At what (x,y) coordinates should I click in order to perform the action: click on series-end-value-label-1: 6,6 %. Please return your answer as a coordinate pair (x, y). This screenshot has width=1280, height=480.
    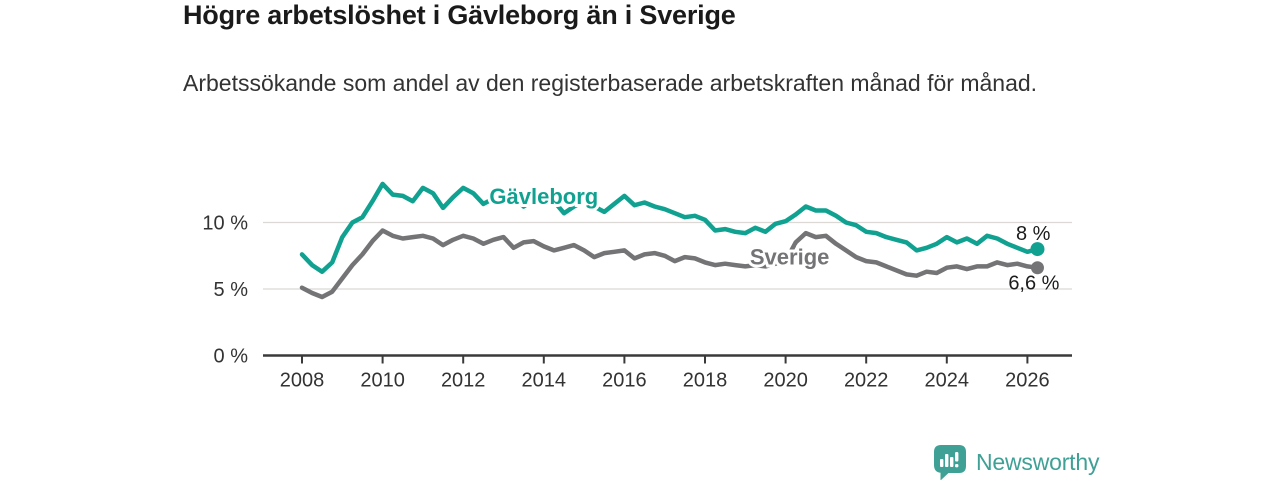
    Looking at the image, I should click on (1033, 284).